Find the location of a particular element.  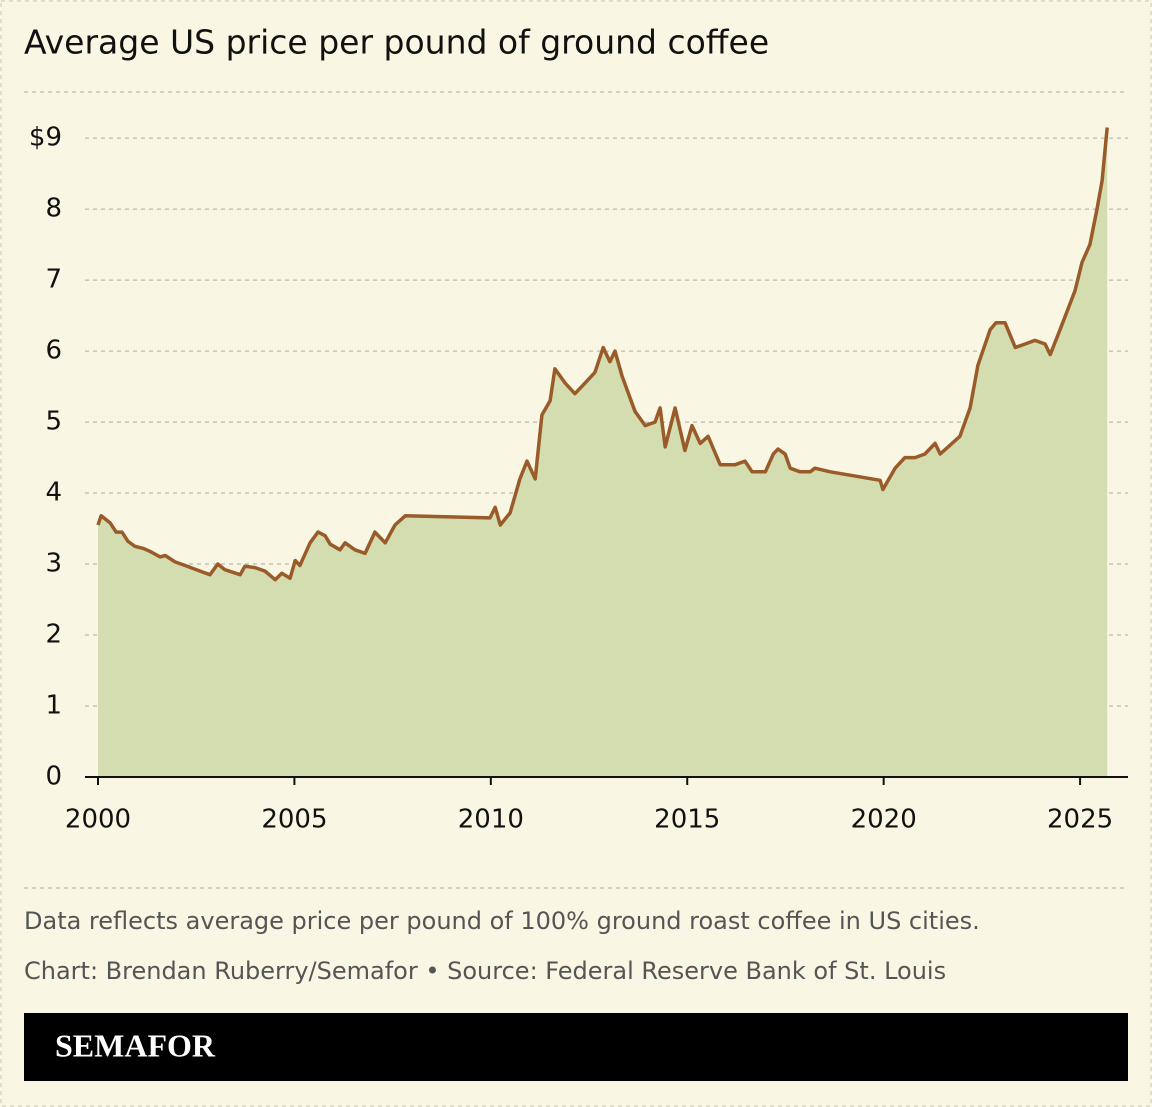

x-tick-label: 2015 is located at coordinates (687, 820).